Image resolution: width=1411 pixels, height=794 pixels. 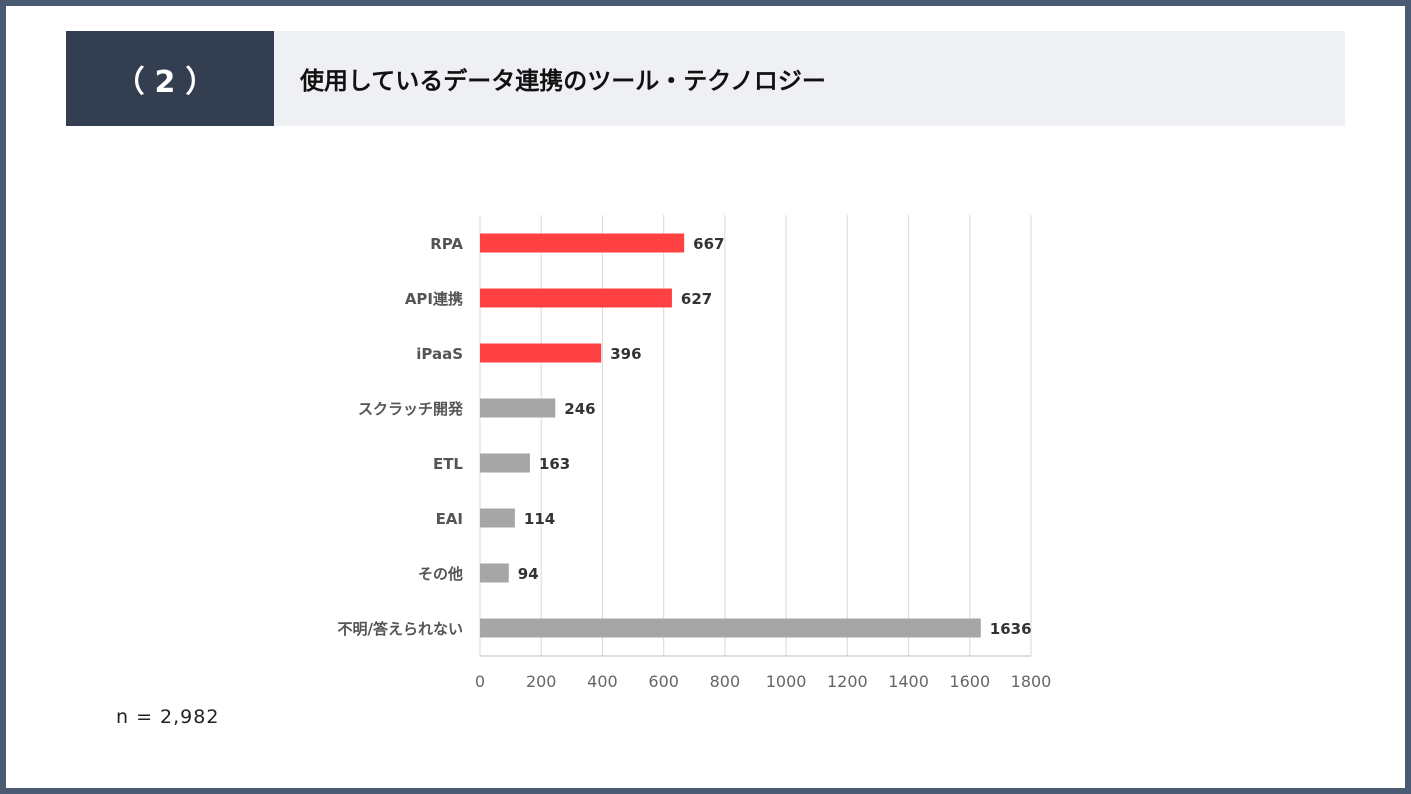 I want to click on x-tick-label: 1800, so click(x=1031, y=681).